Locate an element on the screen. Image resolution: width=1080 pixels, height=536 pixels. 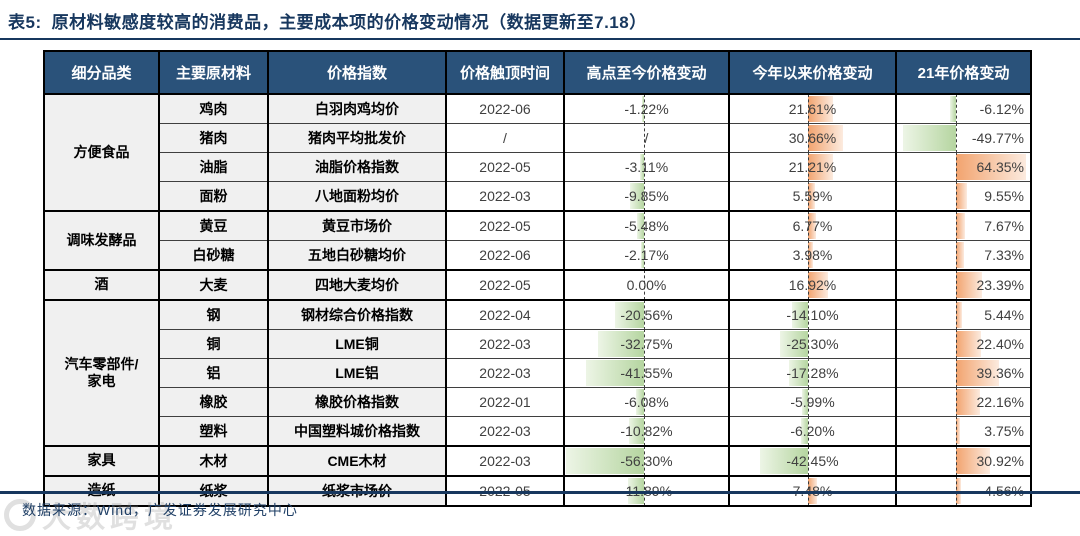
cell-value: 21.61% is located at coordinates (812, 109).